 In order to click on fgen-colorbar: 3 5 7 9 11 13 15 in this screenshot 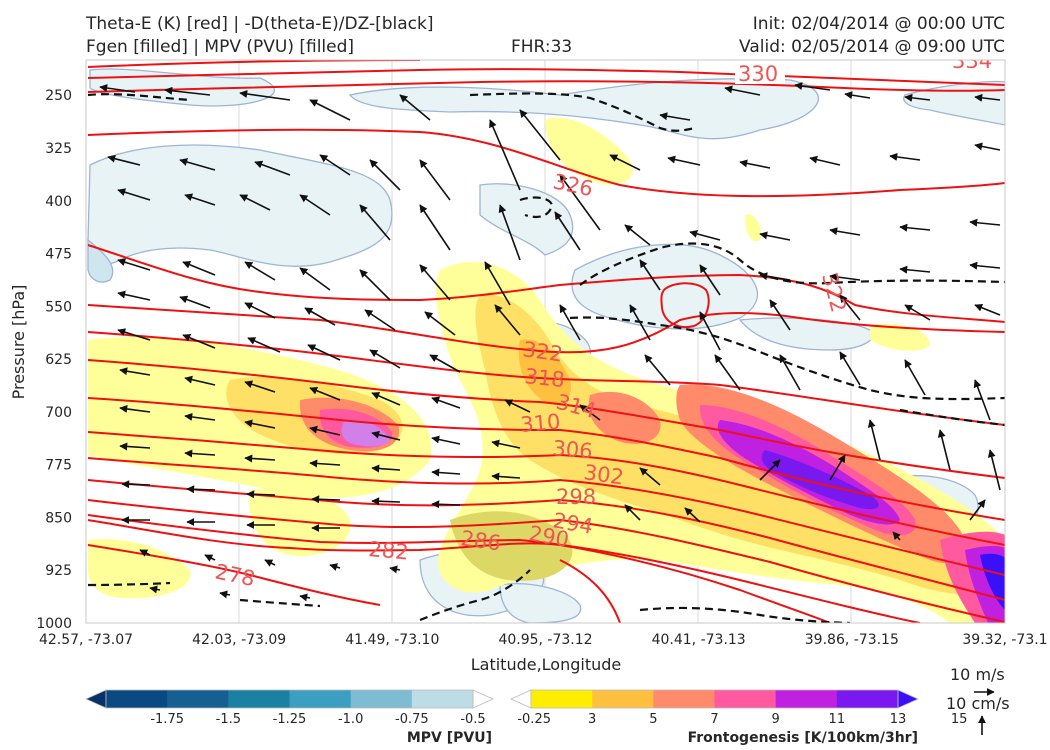, I will do `click(739, 708)`.